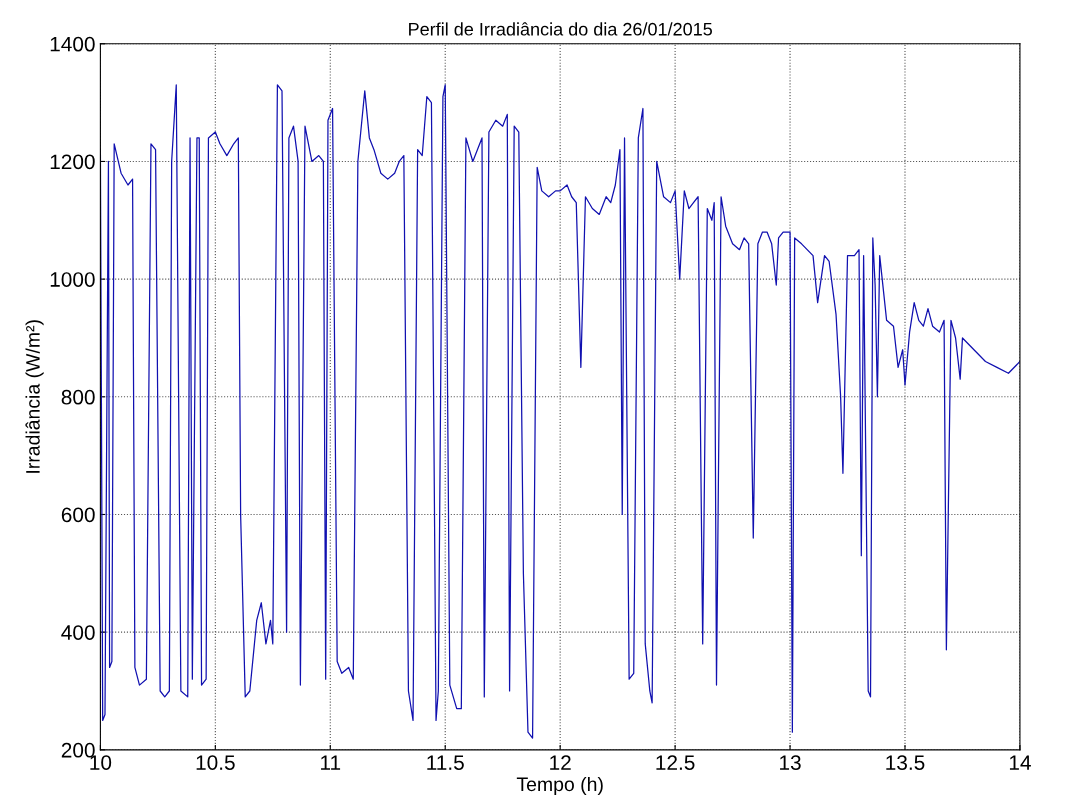 The image size is (1068, 796). What do you see at coordinates (675, 762) in the screenshot?
I see `x-tick-label: 12.5` at bounding box center [675, 762].